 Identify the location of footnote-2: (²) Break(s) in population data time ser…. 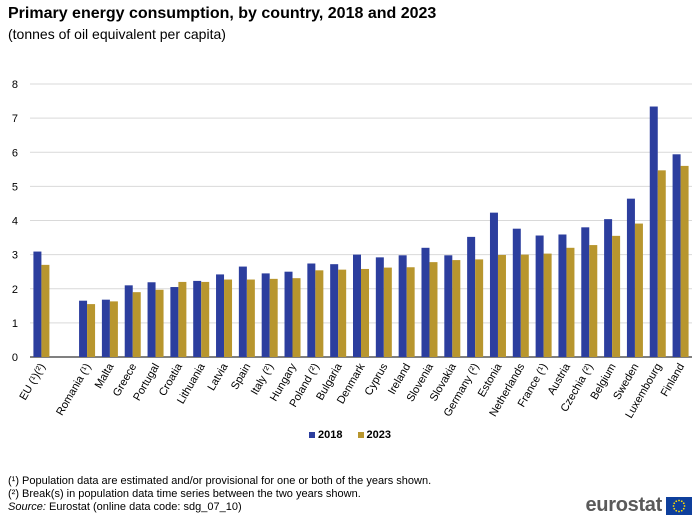
(184, 494).